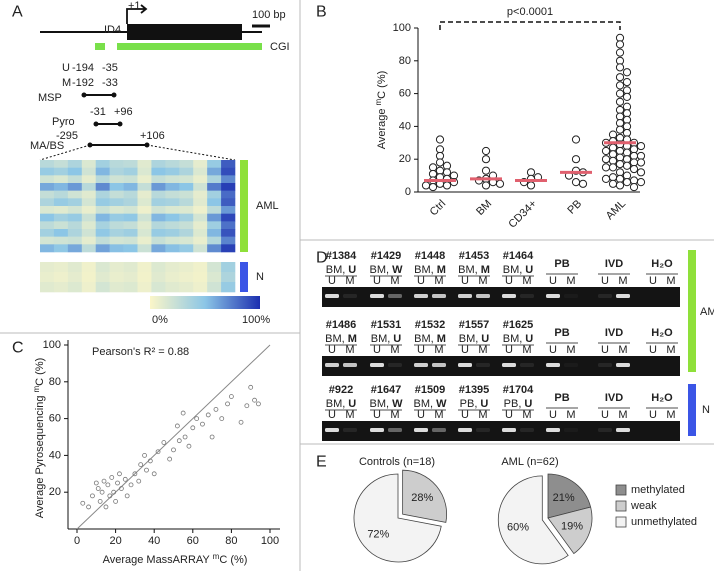 The image size is (714, 571). I want to click on annotation: p<0.0001, so click(530, 12).